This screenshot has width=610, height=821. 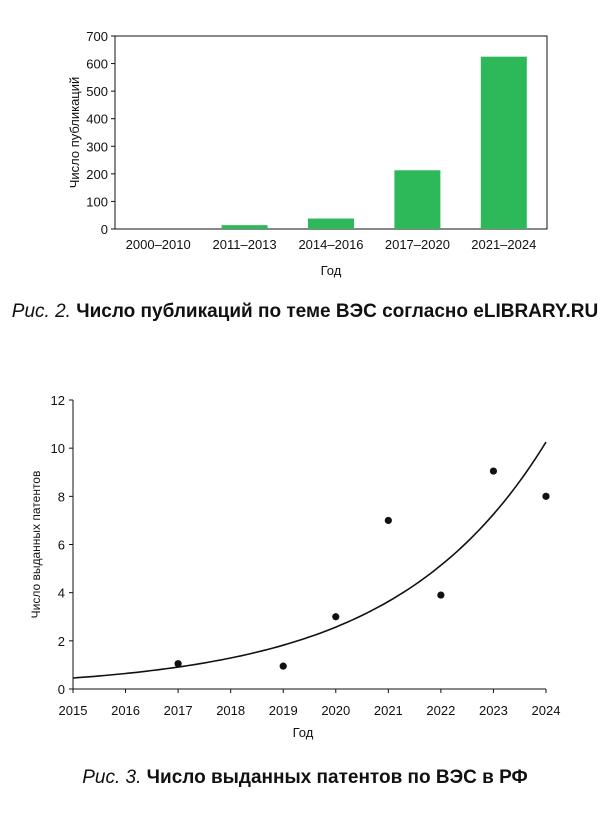 What do you see at coordinates (61, 496) in the screenshot?
I see `y-tick-label: 8` at bounding box center [61, 496].